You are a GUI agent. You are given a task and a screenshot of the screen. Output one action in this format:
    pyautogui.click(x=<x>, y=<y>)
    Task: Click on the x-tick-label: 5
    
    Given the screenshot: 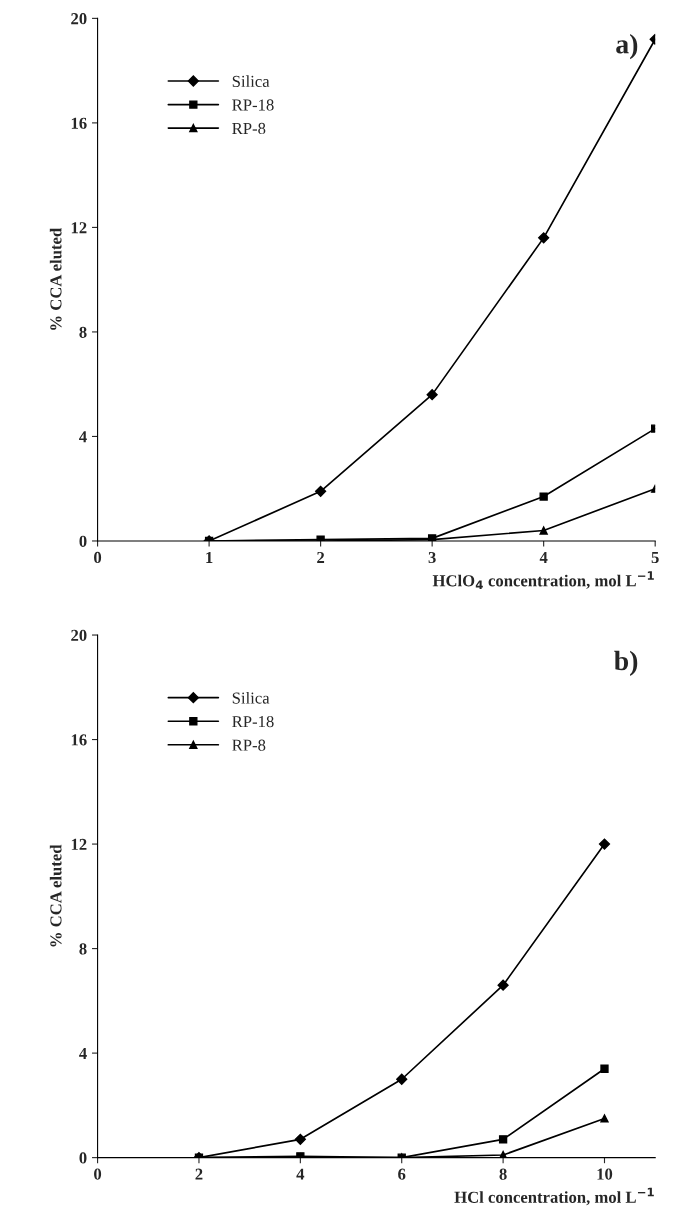 What is the action you would take?
    pyautogui.click(x=655, y=558)
    